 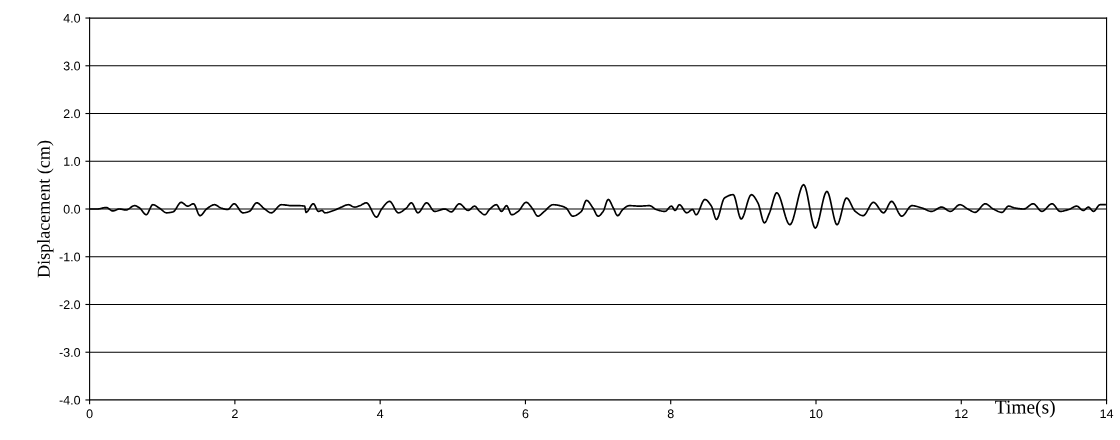 I want to click on x-tick-label: 6, so click(x=525, y=414).